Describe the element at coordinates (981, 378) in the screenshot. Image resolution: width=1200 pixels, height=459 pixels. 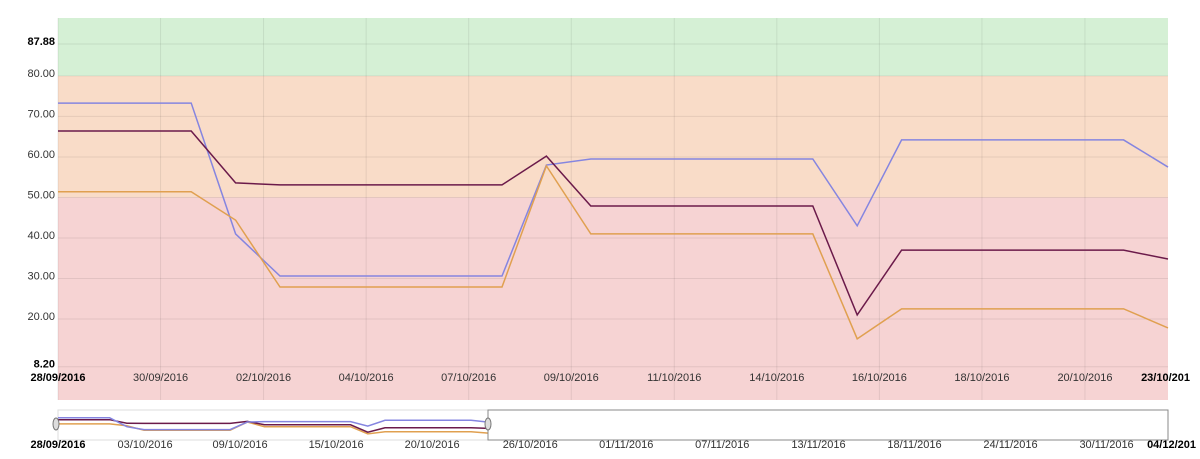
I see `x-tick-label: 18/10/2016` at that location.